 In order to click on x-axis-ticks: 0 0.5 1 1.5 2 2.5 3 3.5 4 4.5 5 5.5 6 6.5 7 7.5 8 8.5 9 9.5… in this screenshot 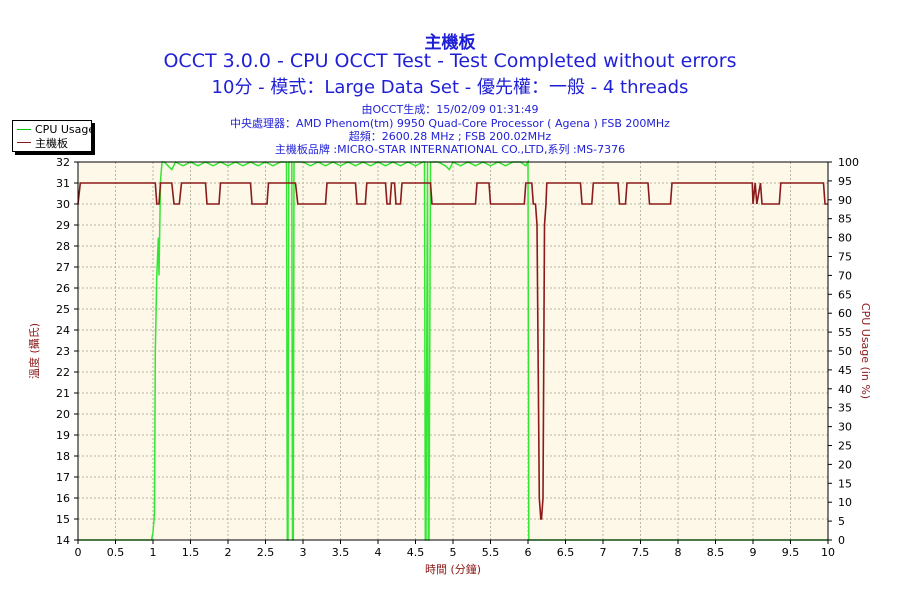, I will do `click(455, 549)`.